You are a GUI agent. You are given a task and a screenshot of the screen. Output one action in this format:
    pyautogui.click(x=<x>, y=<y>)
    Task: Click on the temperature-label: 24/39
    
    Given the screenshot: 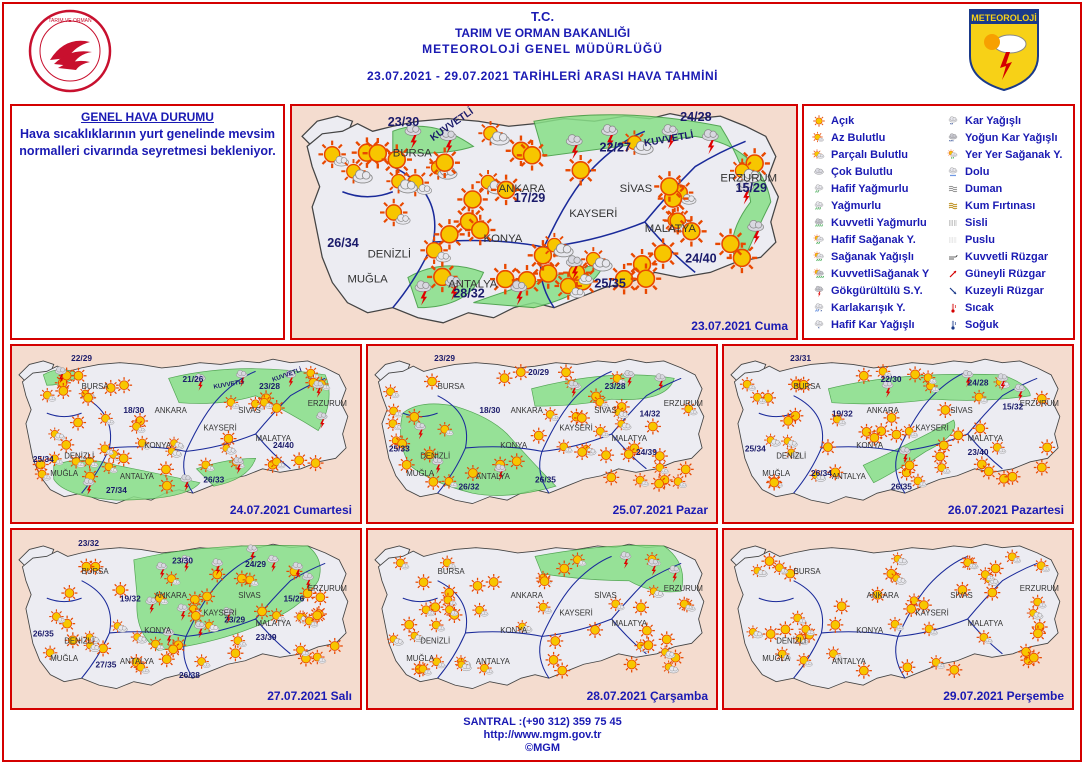 What is the action you would take?
    pyautogui.click(x=646, y=452)
    